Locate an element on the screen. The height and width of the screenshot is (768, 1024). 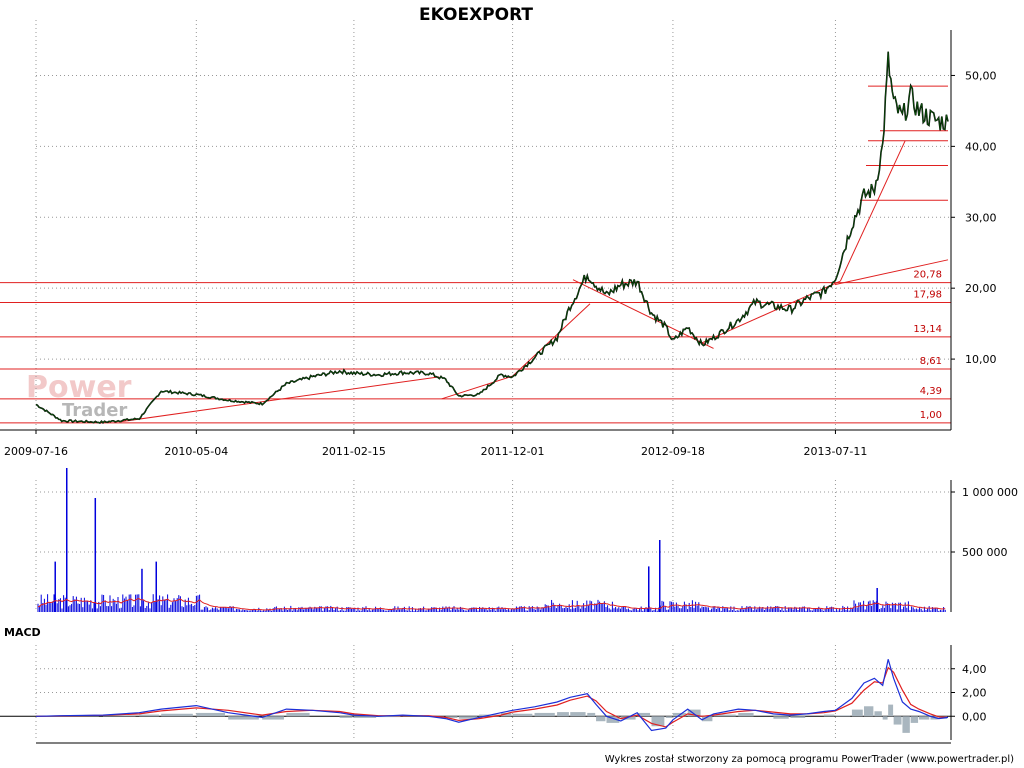
level-label: 20,78 is located at coordinates (927, 275).